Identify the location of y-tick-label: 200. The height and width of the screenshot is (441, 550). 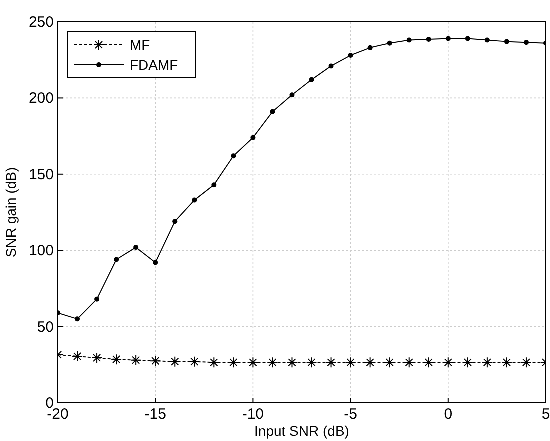
(41, 99).